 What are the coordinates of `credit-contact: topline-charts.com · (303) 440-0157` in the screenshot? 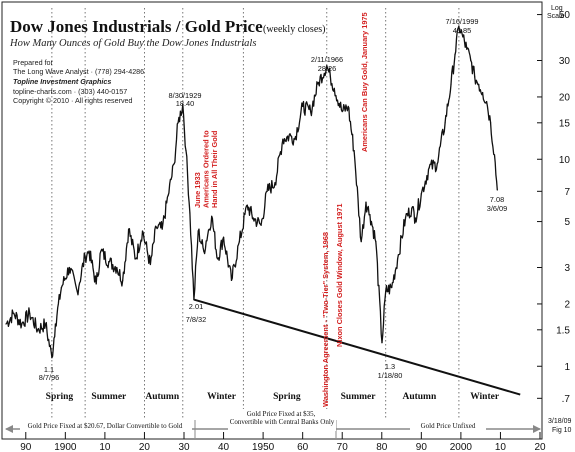 It's located at (70, 91).